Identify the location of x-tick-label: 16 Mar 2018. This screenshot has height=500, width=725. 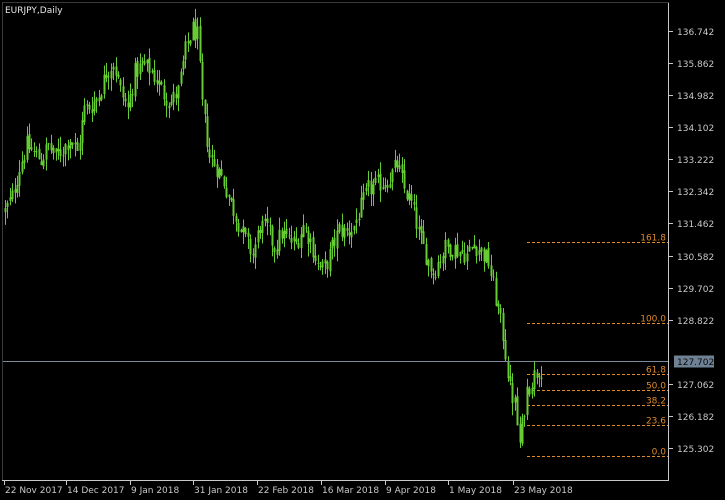
(350, 491).